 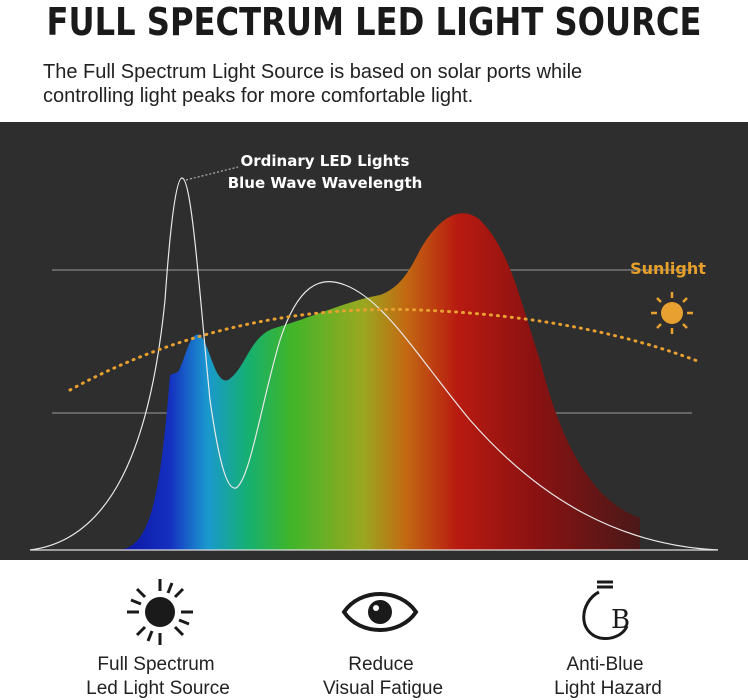 I want to click on feature-label: Full Spectrum, so click(x=155, y=664).